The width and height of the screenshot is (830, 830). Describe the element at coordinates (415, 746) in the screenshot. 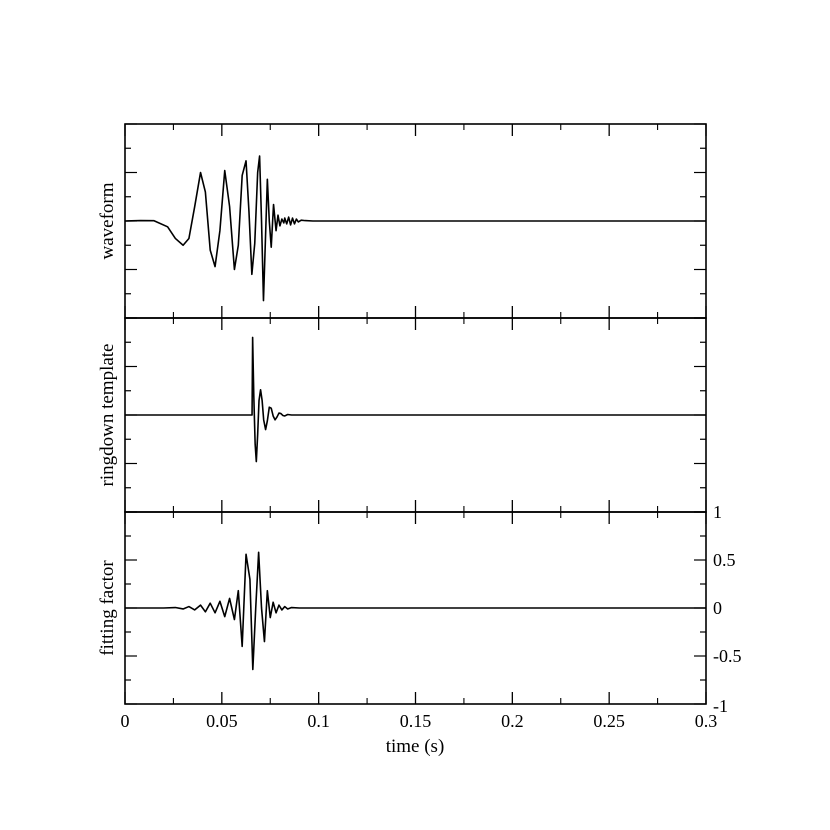

I see `x-axis-title: time (s)` at that location.